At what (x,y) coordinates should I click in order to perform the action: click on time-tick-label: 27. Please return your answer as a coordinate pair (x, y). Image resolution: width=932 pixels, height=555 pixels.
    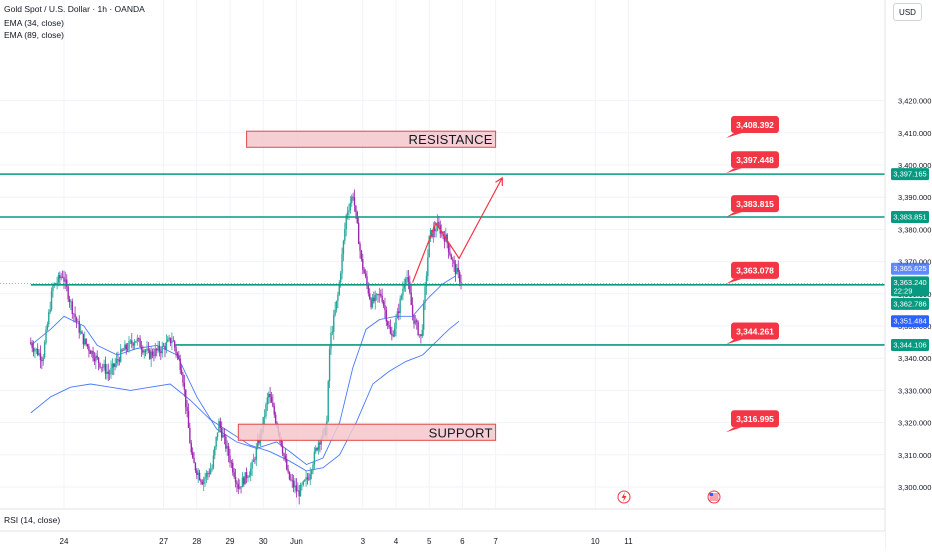
    Looking at the image, I should click on (163, 541).